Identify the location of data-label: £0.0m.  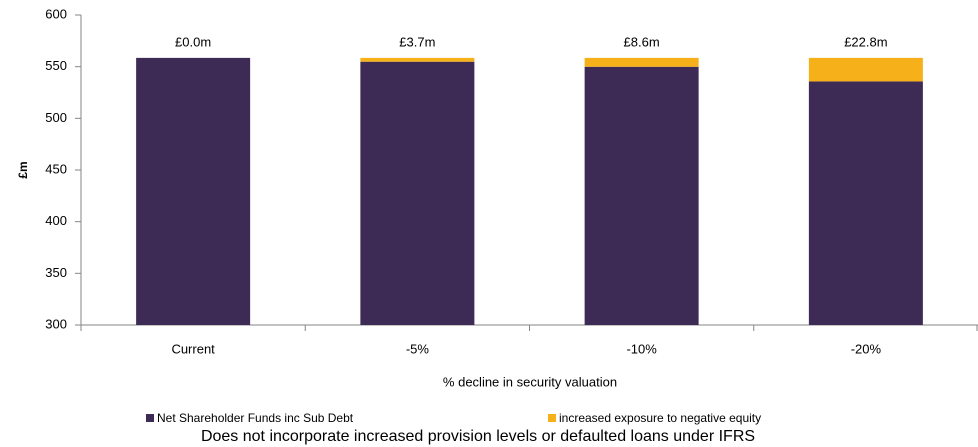
(193, 41).